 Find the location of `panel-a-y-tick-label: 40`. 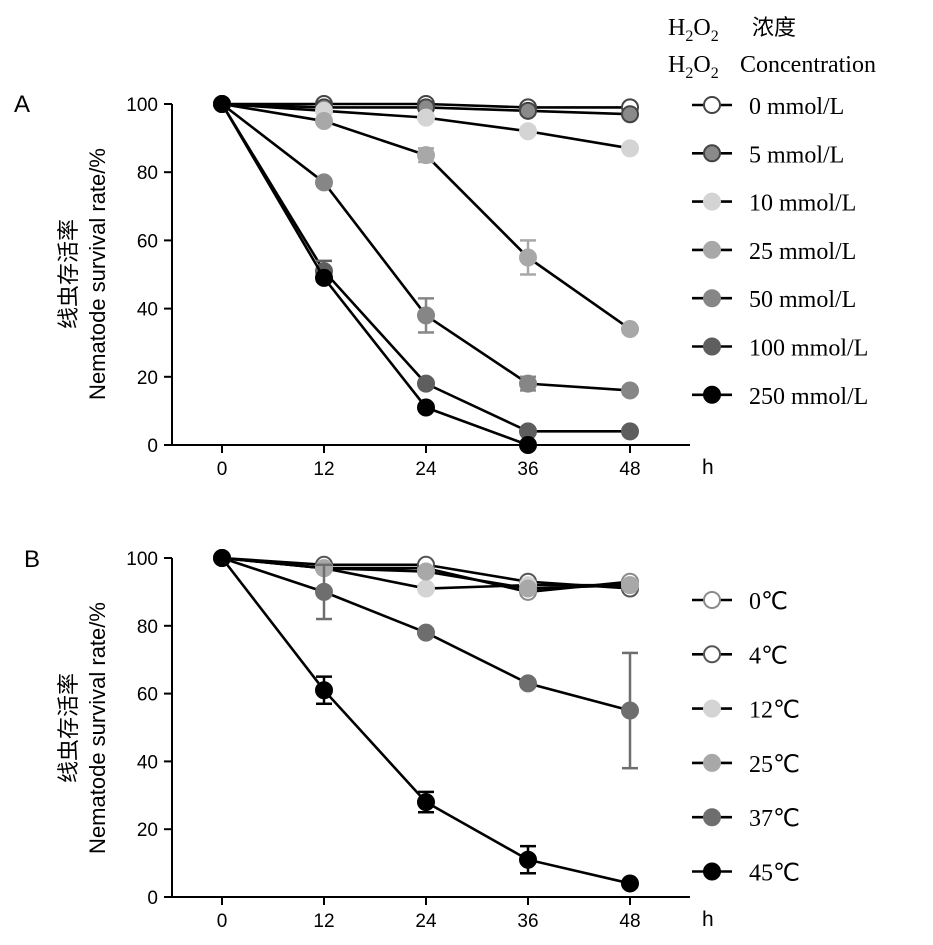

panel-a-y-tick-label: 40 is located at coordinates (147, 310).